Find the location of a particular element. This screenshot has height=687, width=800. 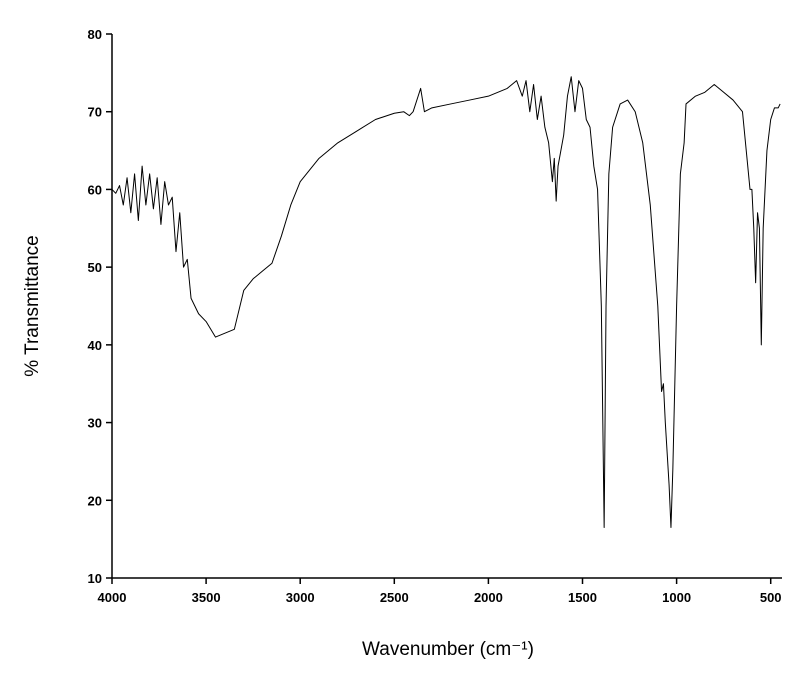

y-tick-label: 80 is located at coordinates (95, 34).